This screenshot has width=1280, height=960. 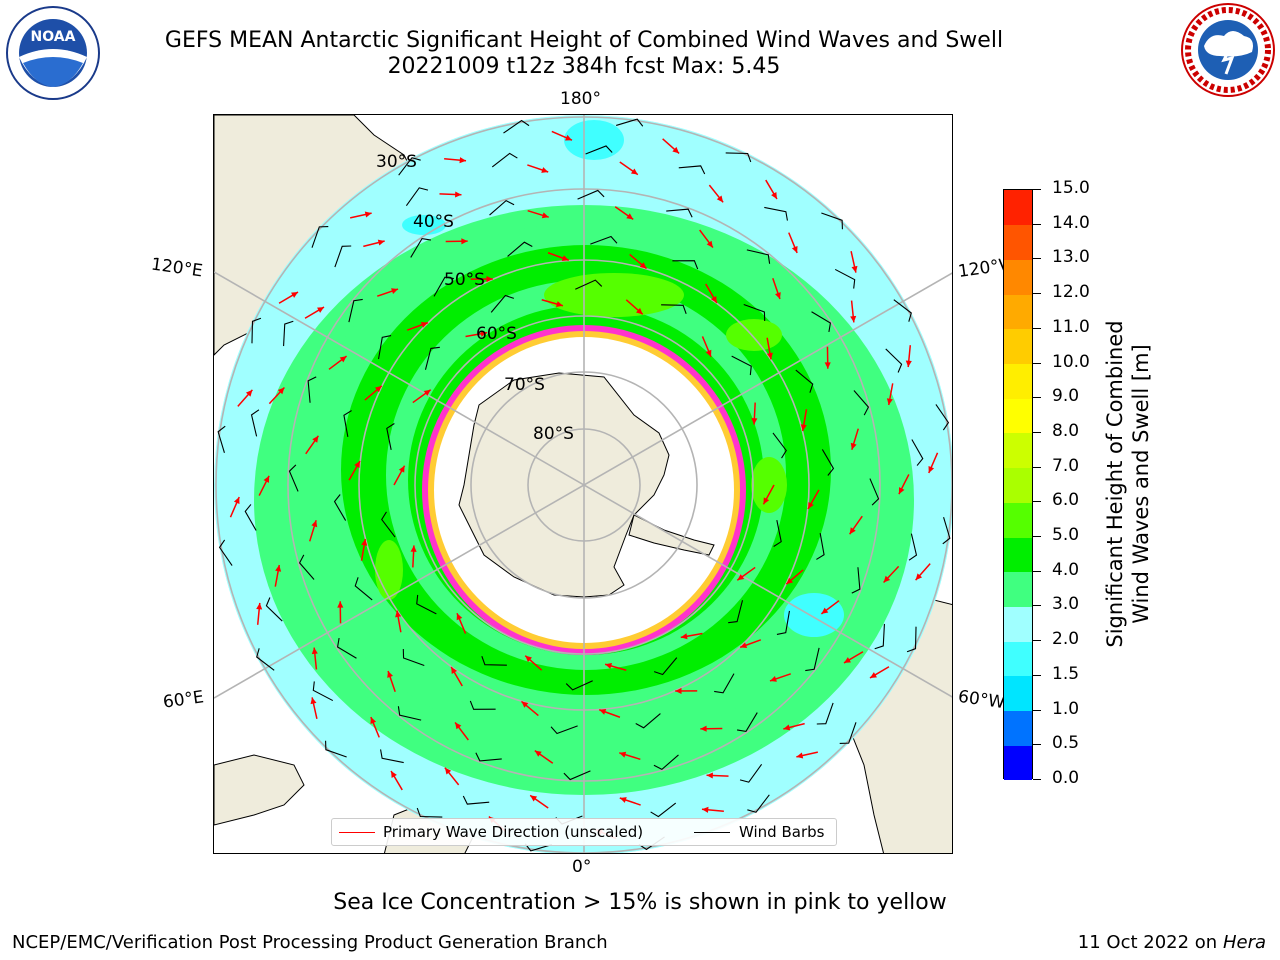 I want to click on colorbar, so click(x=1018, y=485).